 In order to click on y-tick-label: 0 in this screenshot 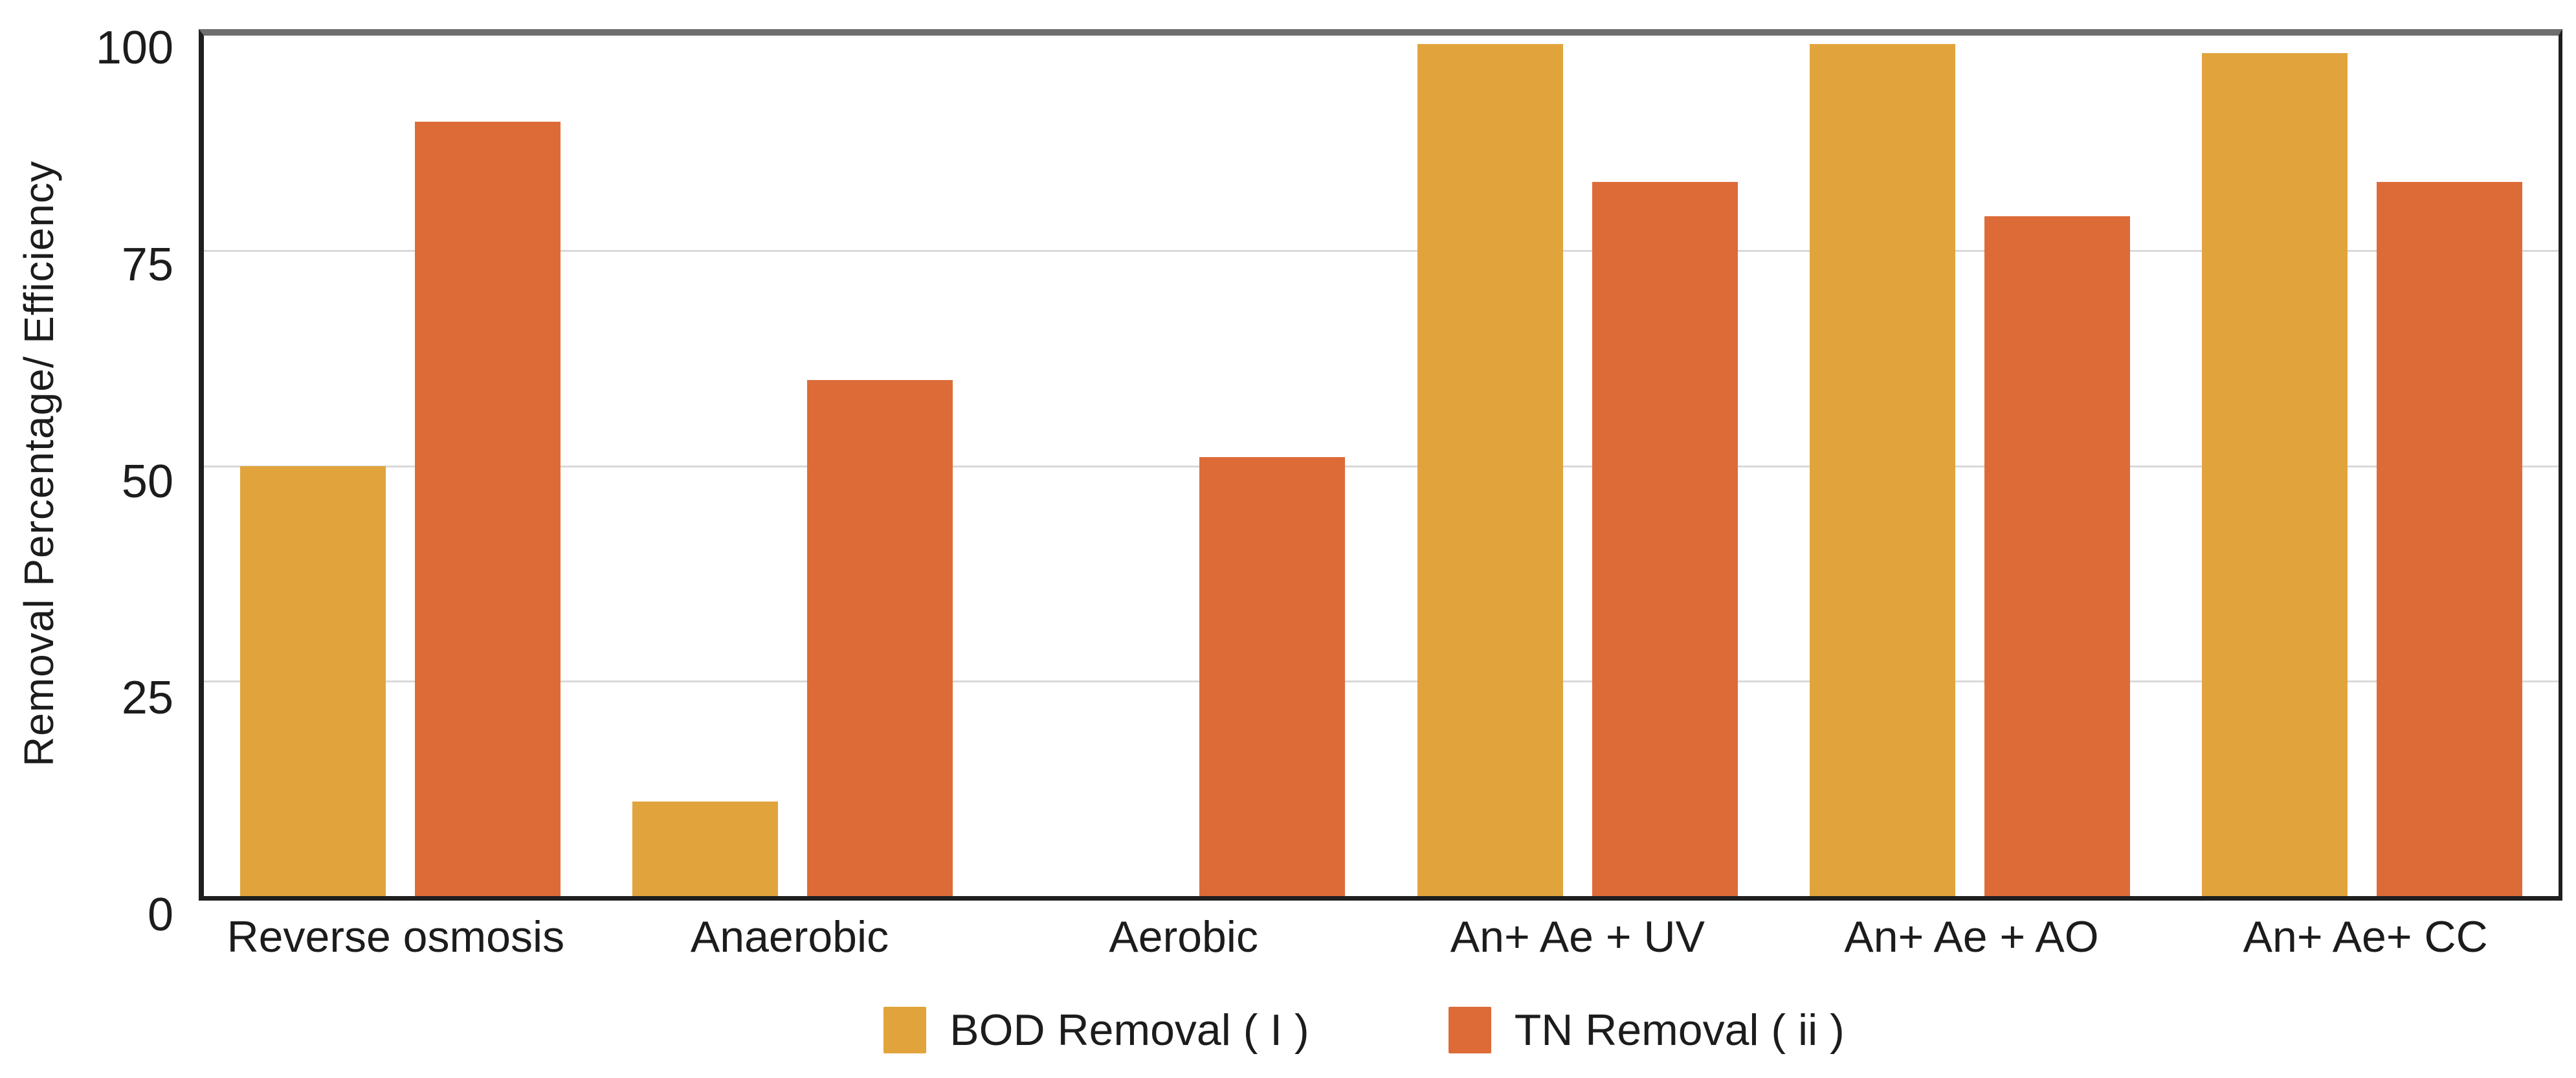, I will do `click(160, 915)`.